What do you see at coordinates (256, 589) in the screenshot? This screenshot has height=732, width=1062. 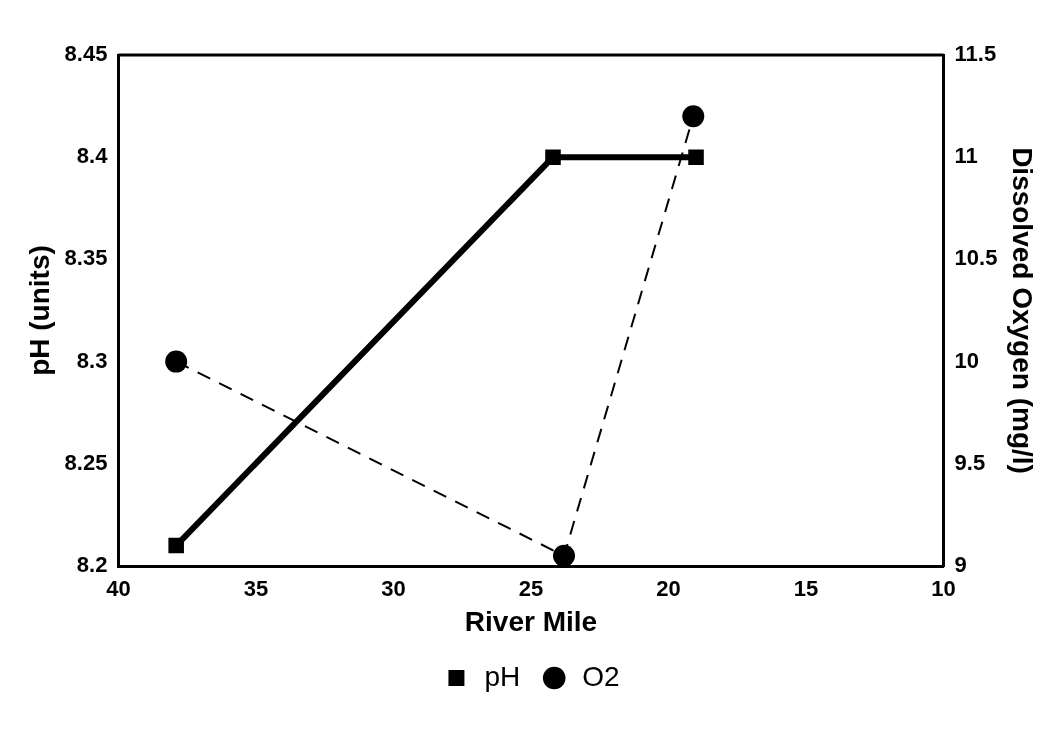 I see `x-tick-label: 35` at bounding box center [256, 589].